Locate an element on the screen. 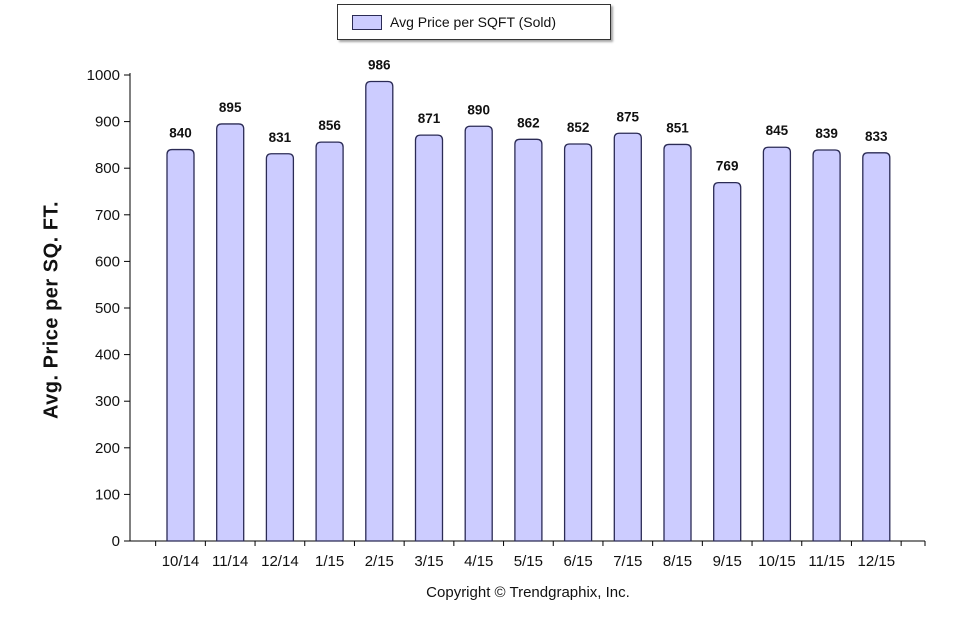 The height and width of the screenshot is (636, 972). y-tick-label: 900 is located at coordinates (107, 122).